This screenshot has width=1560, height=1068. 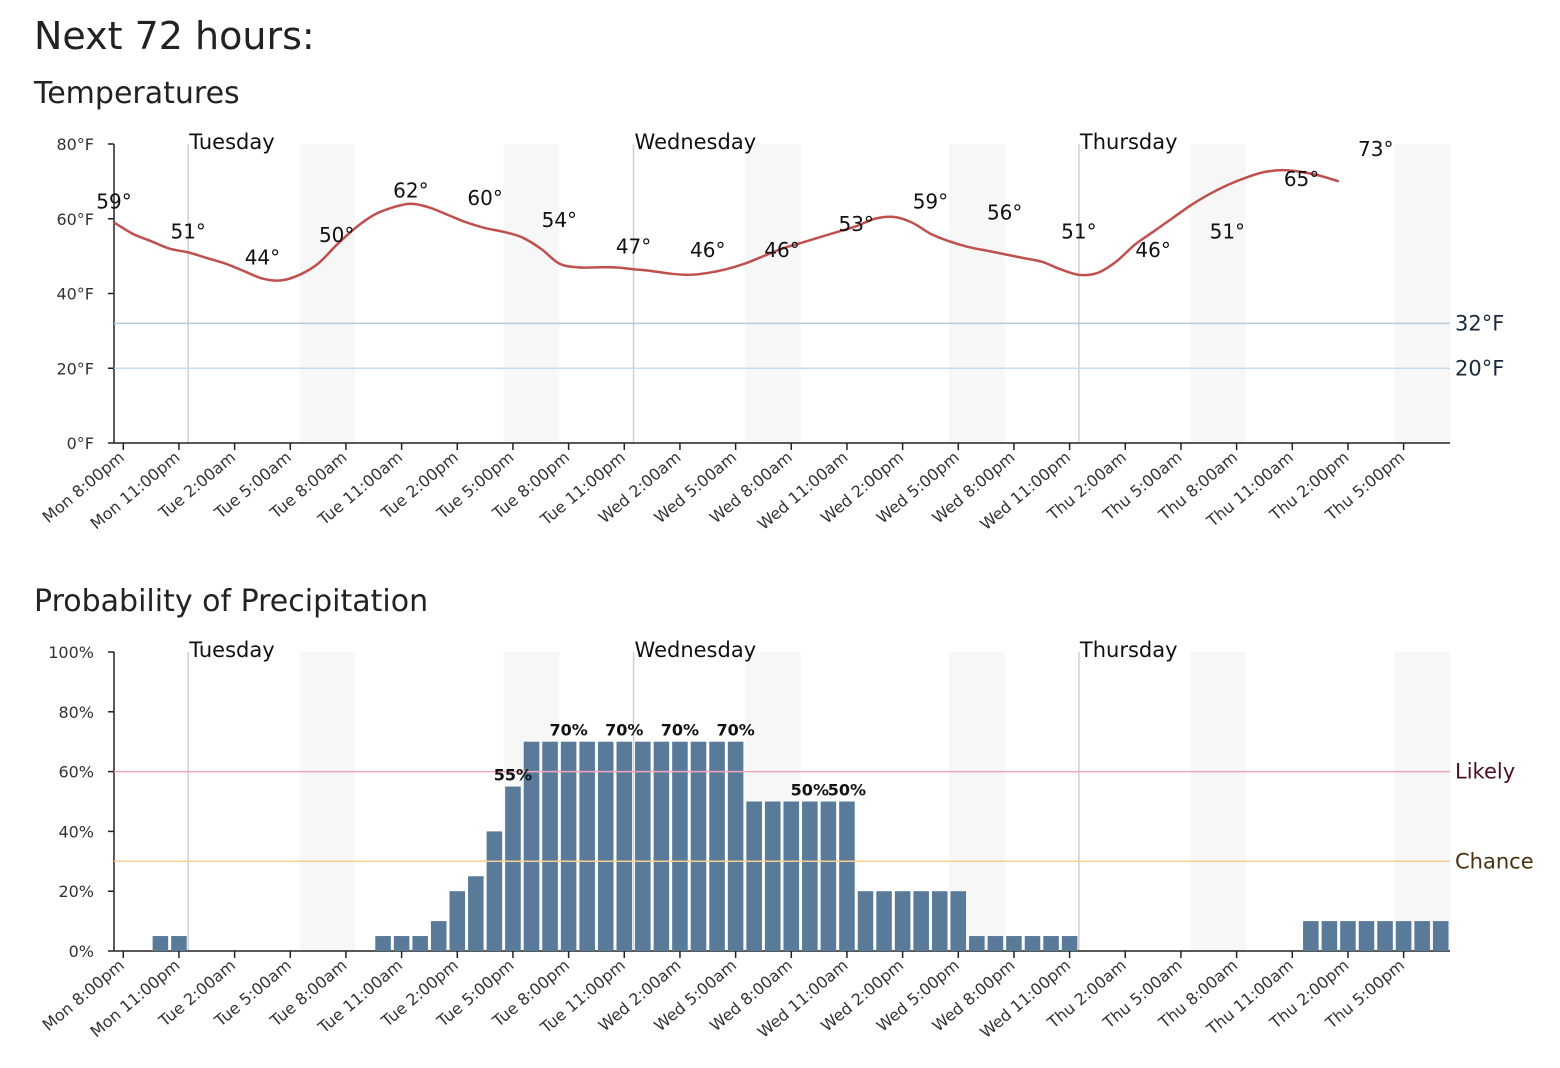 I want to click on temperature-data-label: 44°, so click(x=262, y=258).